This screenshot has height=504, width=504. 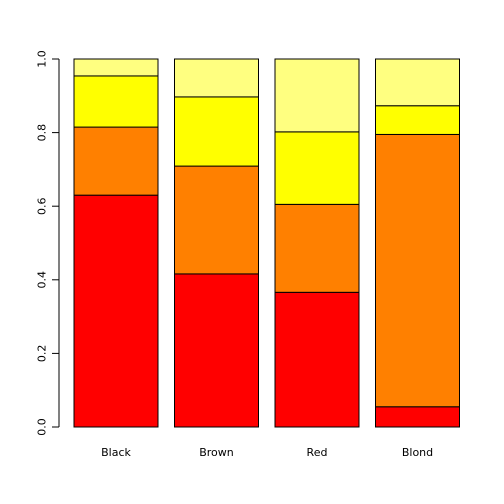 What do you see at coordinates (267, 452) in the screenshot?
I see `x-axis-labels: Black Brown Red Blond` at bounding box center [267, 452].